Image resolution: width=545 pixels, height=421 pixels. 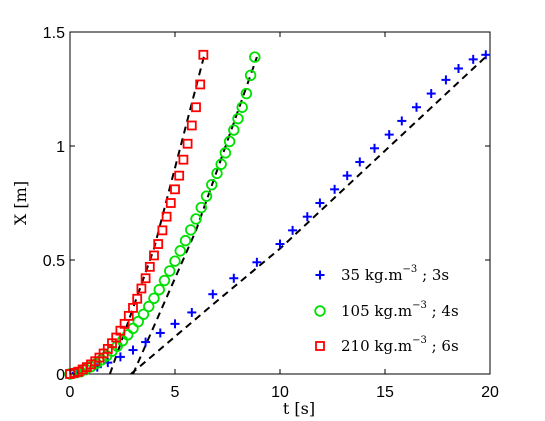 What do you see at coordinates (400, 345) in the screenshot?
I see `legend-label: 210 kg.m−3 ; 6s` at bounding box center [400, 345].